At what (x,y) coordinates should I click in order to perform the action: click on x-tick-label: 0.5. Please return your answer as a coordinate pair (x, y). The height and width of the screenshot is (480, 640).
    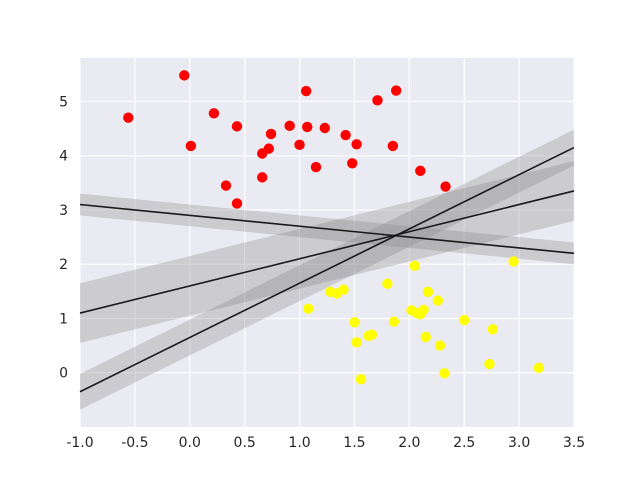
    Looking at the image, I should click on (245, 443).